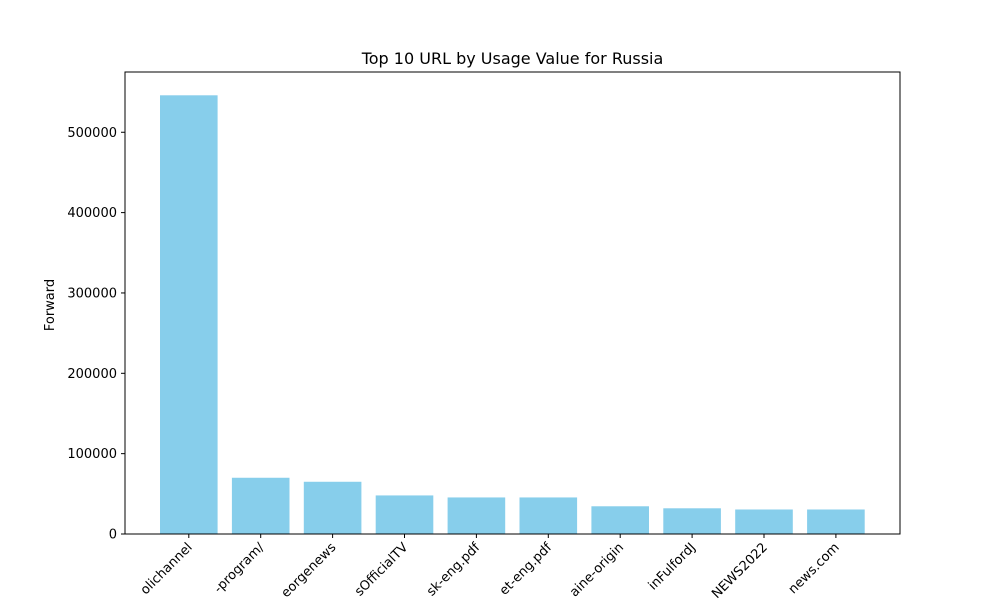 Image resolution: width=1000 pixels, height=600 pixels. Describe the element at coordinates (92, 133) in the screenshot. I see `y-tick-label-5: 500000` at that location.